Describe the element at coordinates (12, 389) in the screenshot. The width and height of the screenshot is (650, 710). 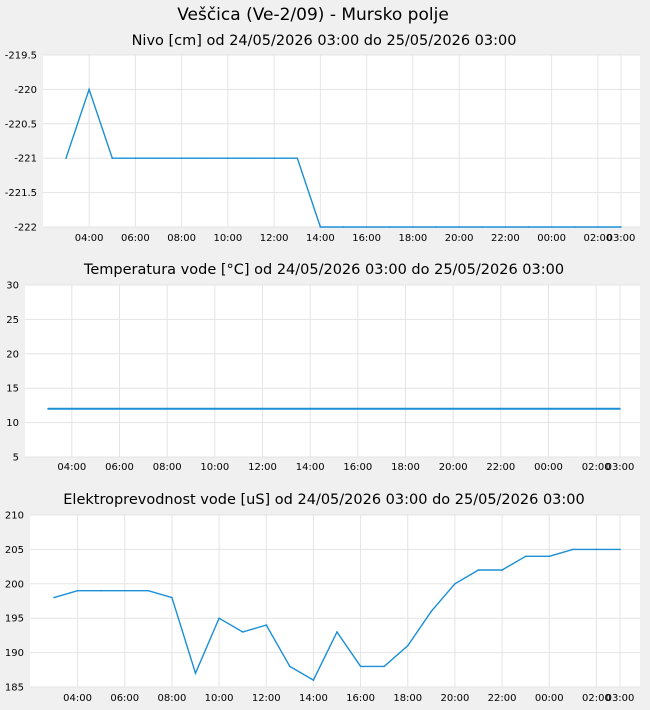
I see `y-tick-label: 15` at that location.